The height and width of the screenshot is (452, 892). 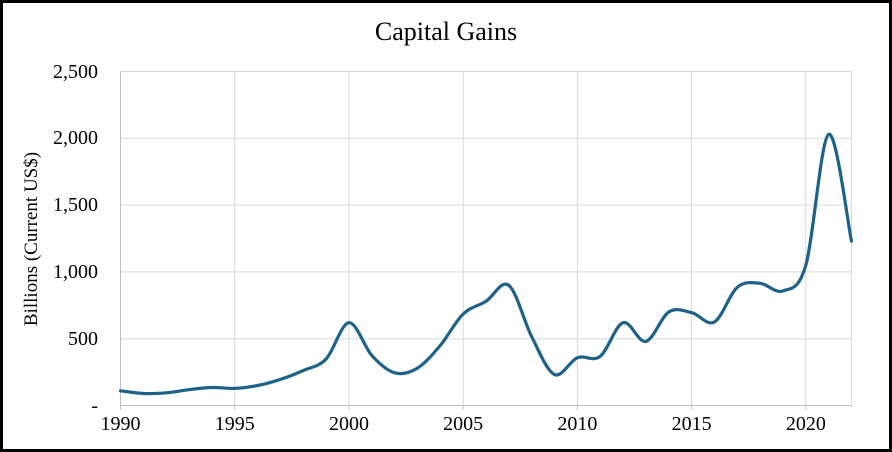 I want to click on y-tick-label: 1,500, so click(x=75, y=205).